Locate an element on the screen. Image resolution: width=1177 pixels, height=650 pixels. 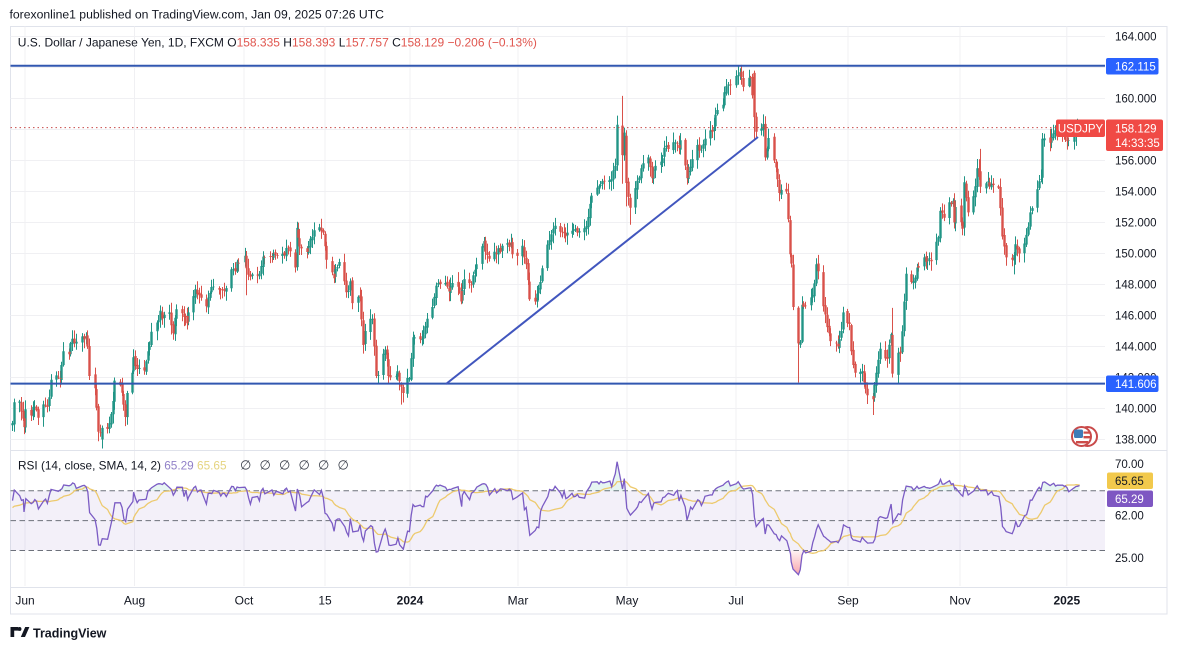
svg-text: 140.000 is located at coordinates (1136, 410).